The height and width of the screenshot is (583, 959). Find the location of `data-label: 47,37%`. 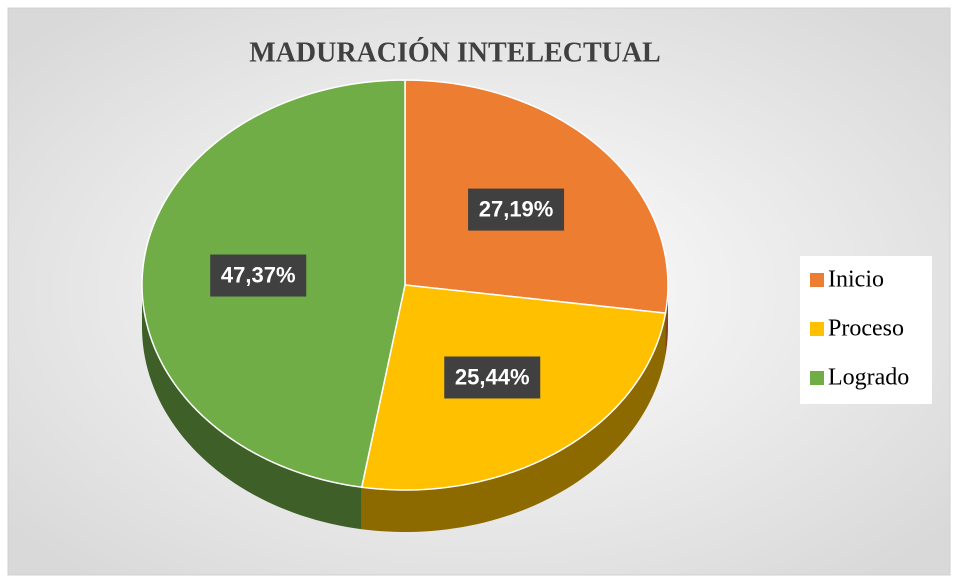

data-label: 47,37% is located at coordinates (258, 274).